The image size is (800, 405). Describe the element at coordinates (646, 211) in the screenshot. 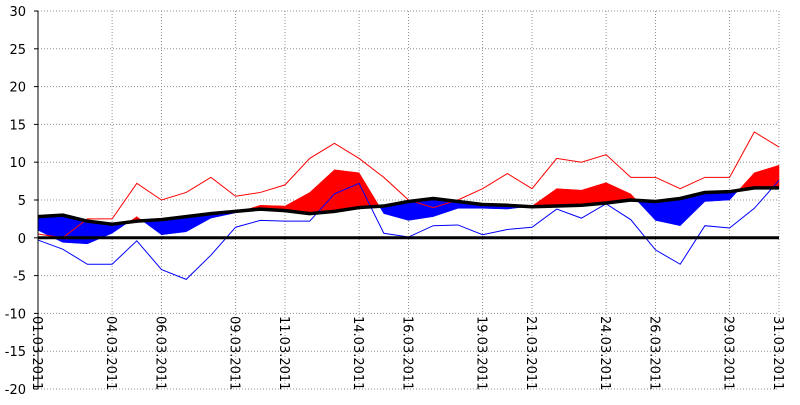

I see `cold-deviation-area` at that location.